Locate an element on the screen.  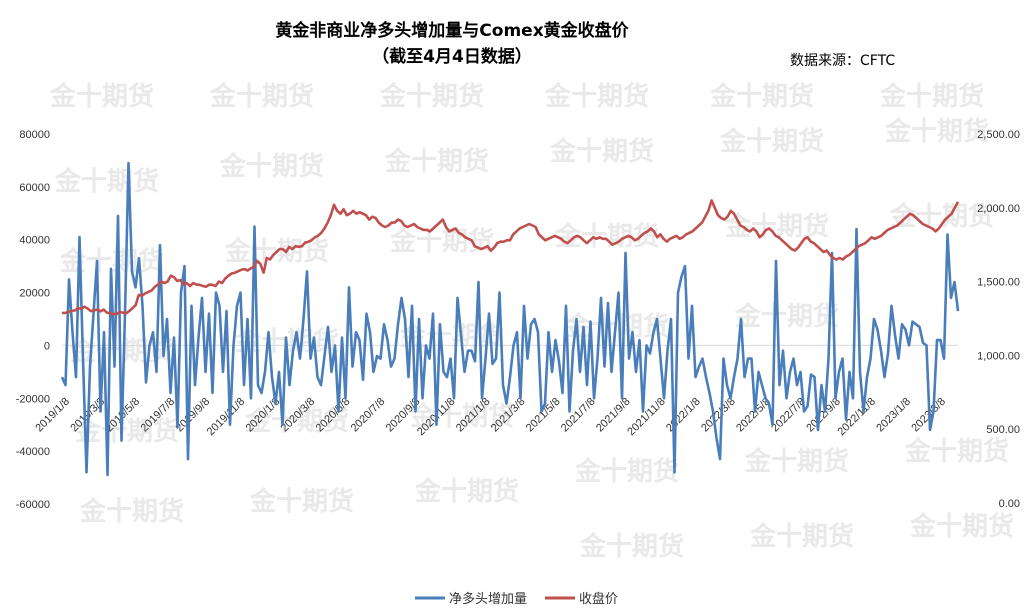
x-tick-label: 2023/1/8 is located at coordinates (893, 415).